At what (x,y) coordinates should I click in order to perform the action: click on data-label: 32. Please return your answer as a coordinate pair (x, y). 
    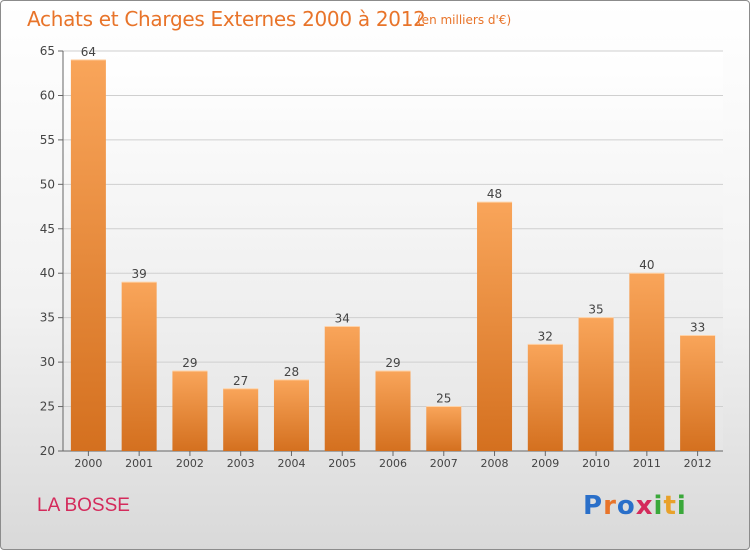
    Looking at the image, I should click on (545, 336).